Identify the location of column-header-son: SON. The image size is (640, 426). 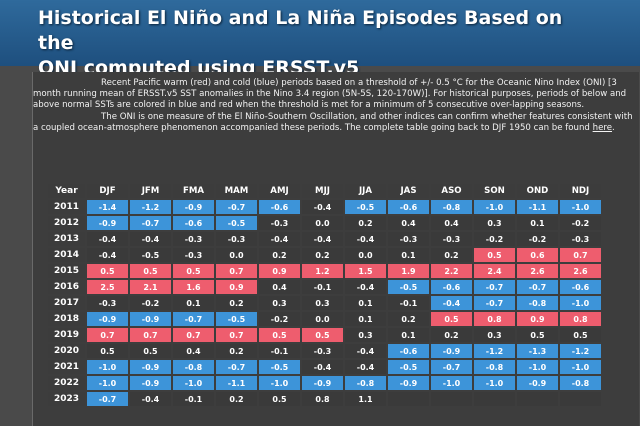
(494, 191).